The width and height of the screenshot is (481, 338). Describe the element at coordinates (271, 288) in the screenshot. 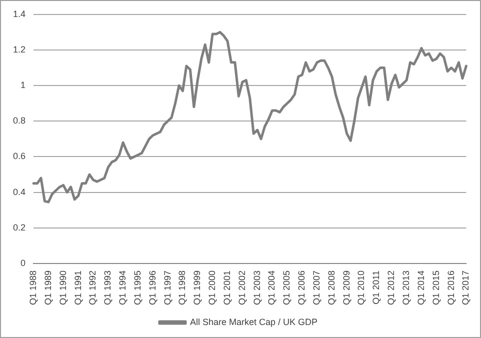

I see `x-tick-label: Q1 2004` at that location.